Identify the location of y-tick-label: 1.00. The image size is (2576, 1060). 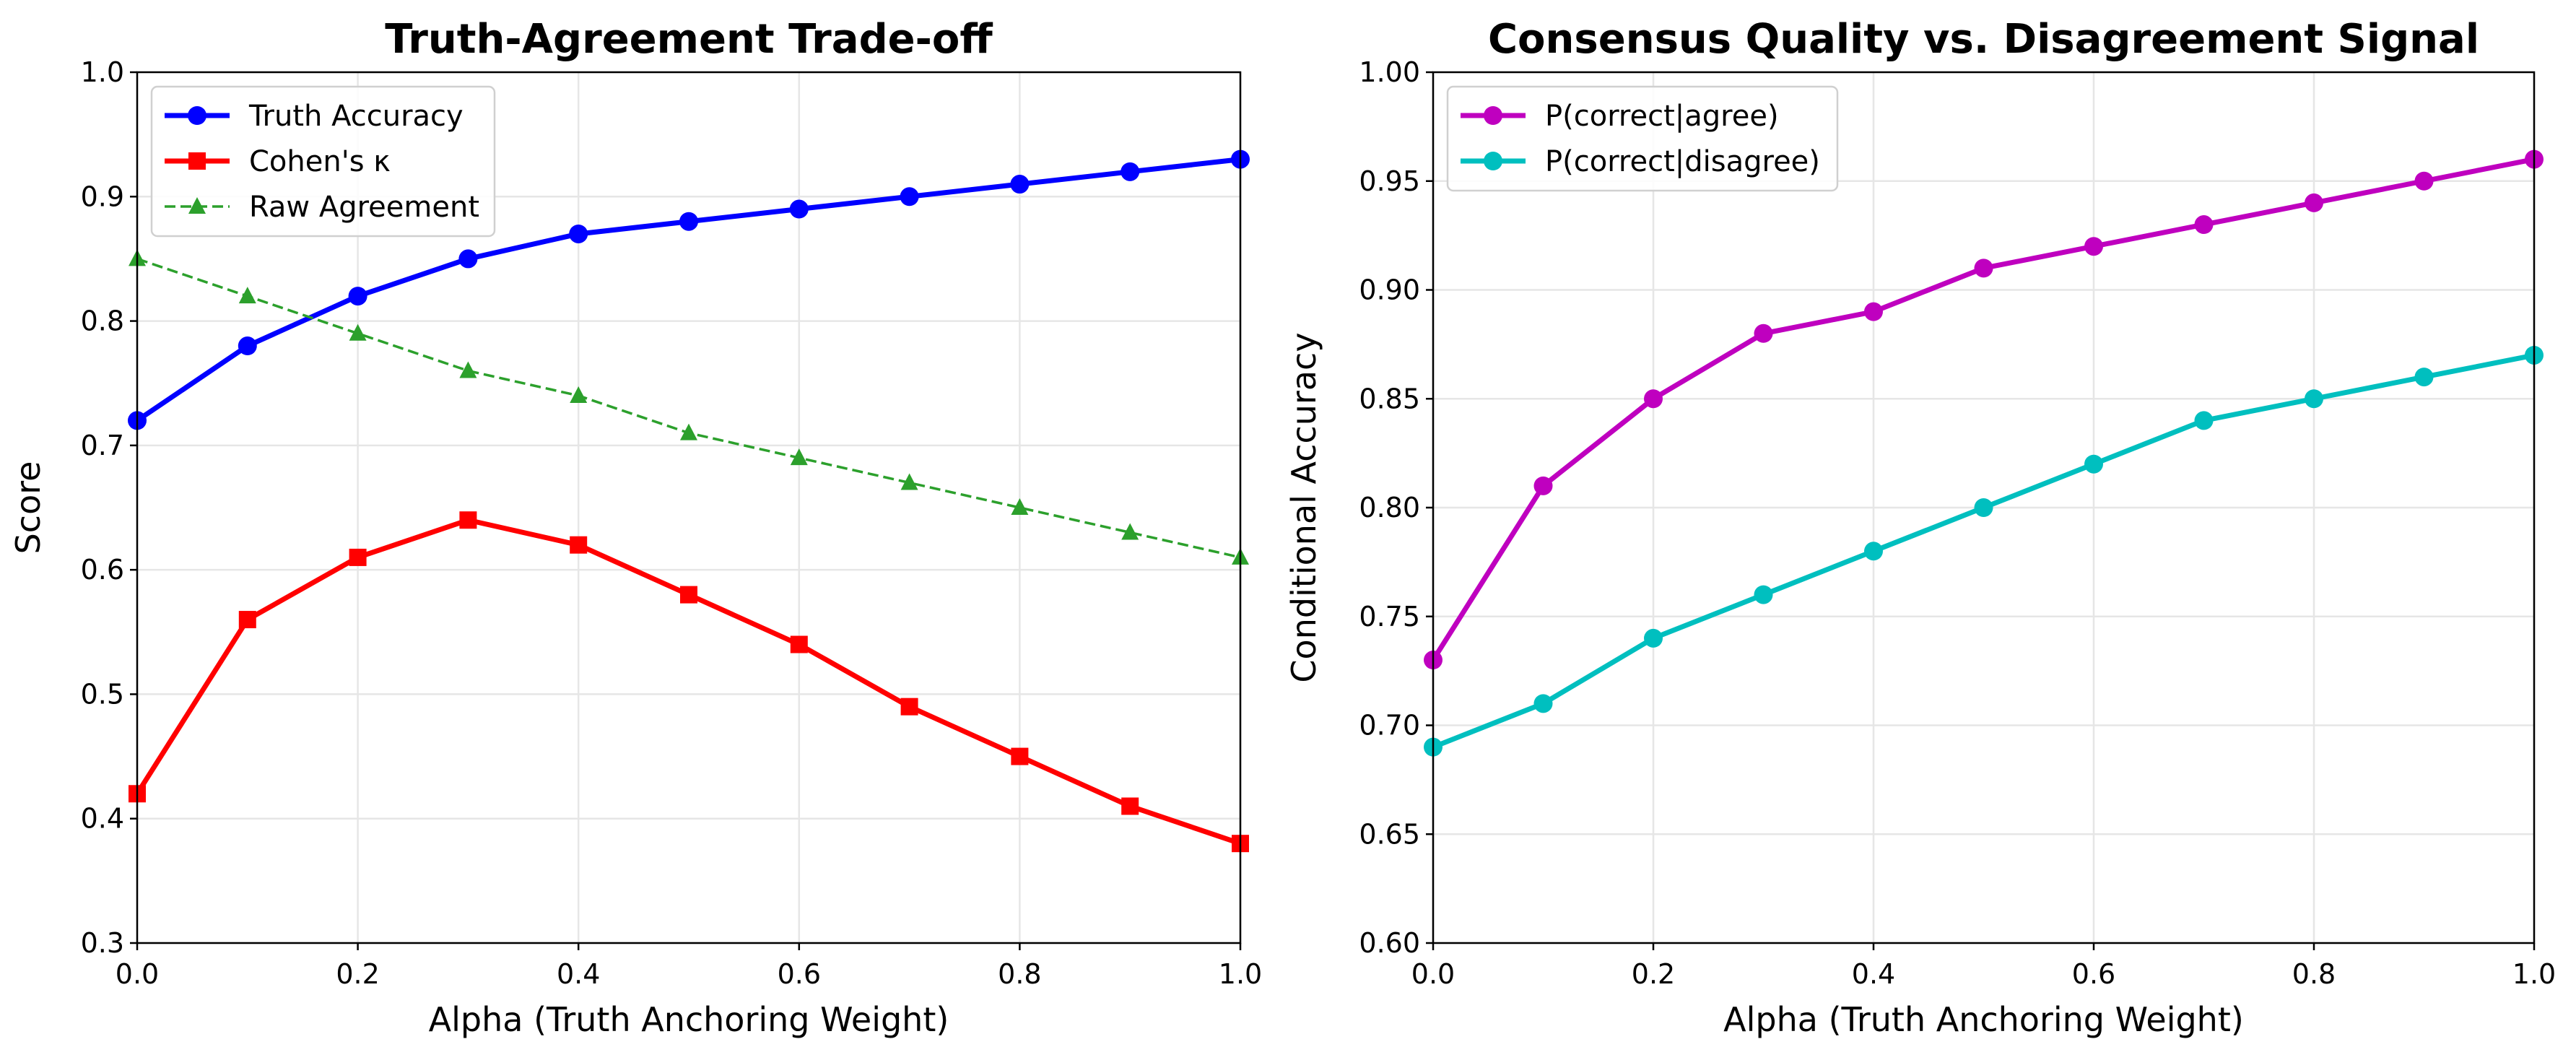
(1389, 72).